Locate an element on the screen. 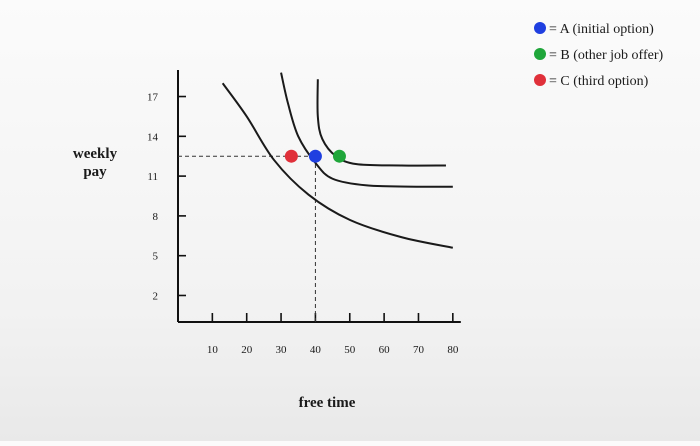  x-tick-label: 70 is located at coordinates (419, 350).